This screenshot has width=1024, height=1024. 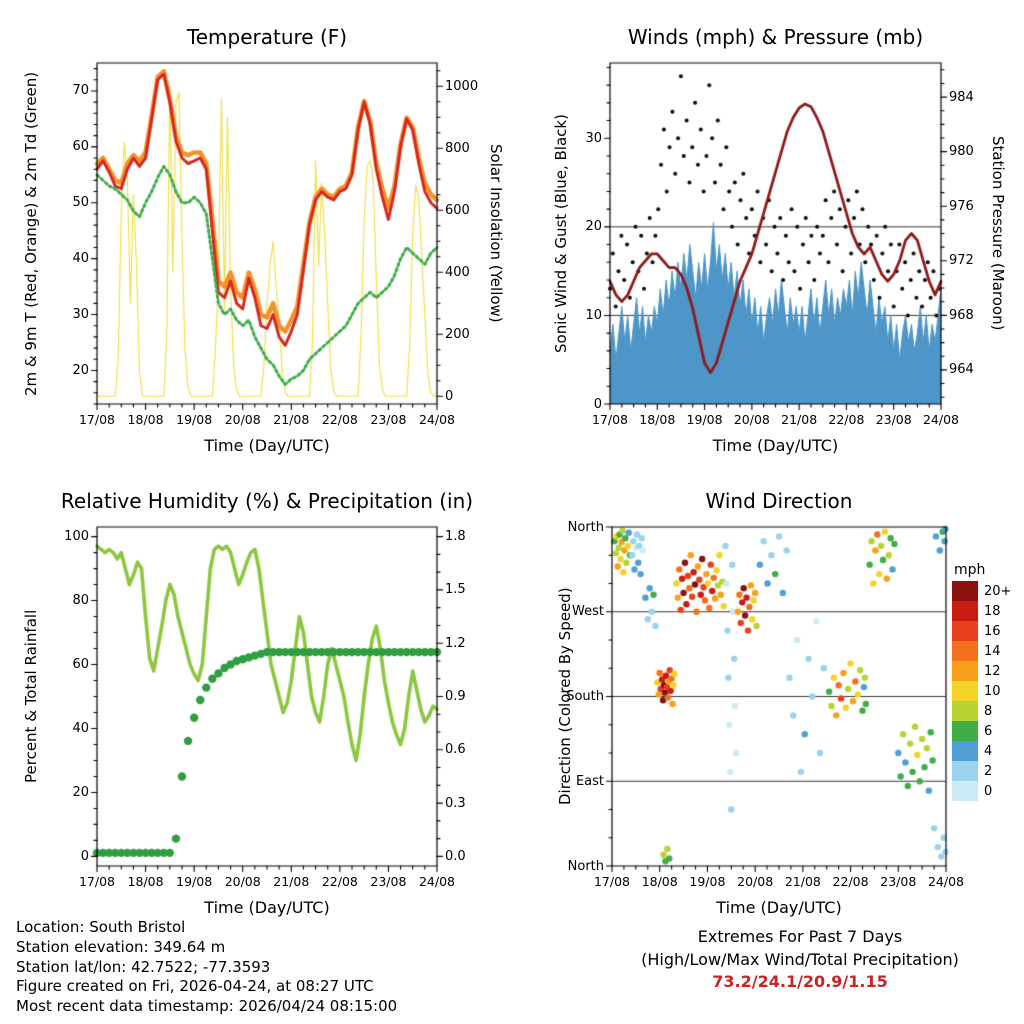 What do you see at coordinates (981, 711) in the screenshot?
I see `legend-entry: 8` at bounding box center [981, 711].